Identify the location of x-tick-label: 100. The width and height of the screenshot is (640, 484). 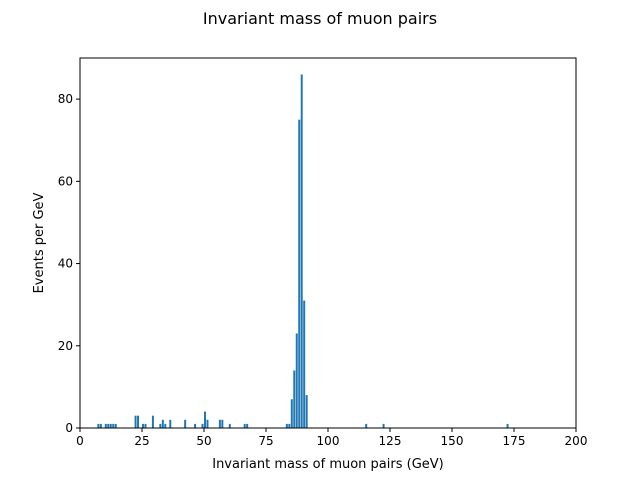
(328, 441).